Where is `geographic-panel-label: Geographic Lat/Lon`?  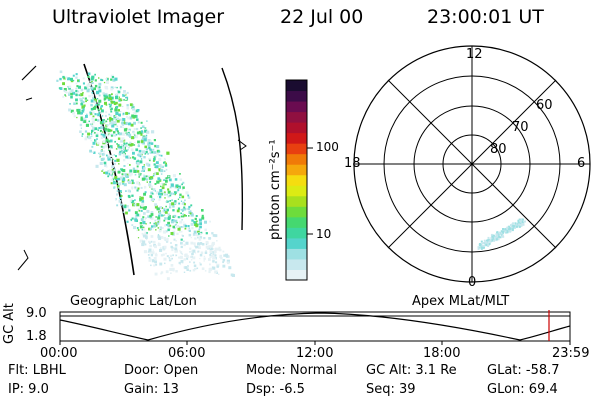
geographic-panel-label: Geographic Lat/Lon is located at coordinates (133, 301).